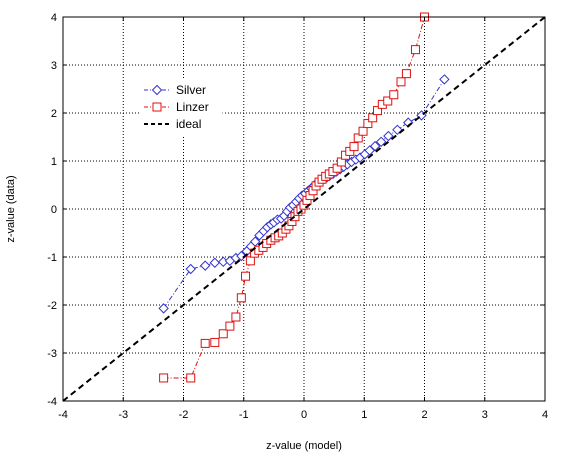 This screenshot has height=456, width=577. I want to click on x-tick-label-0: -4, so click(63, 415).